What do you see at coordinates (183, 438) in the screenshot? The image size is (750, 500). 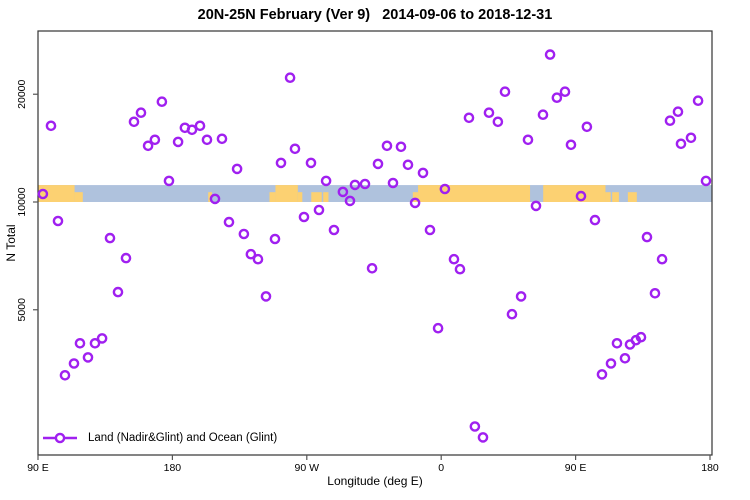 I see `legend-label: Land (Nadir&Glint) and Ocean (Glint)` at bounding box center [183, 438].